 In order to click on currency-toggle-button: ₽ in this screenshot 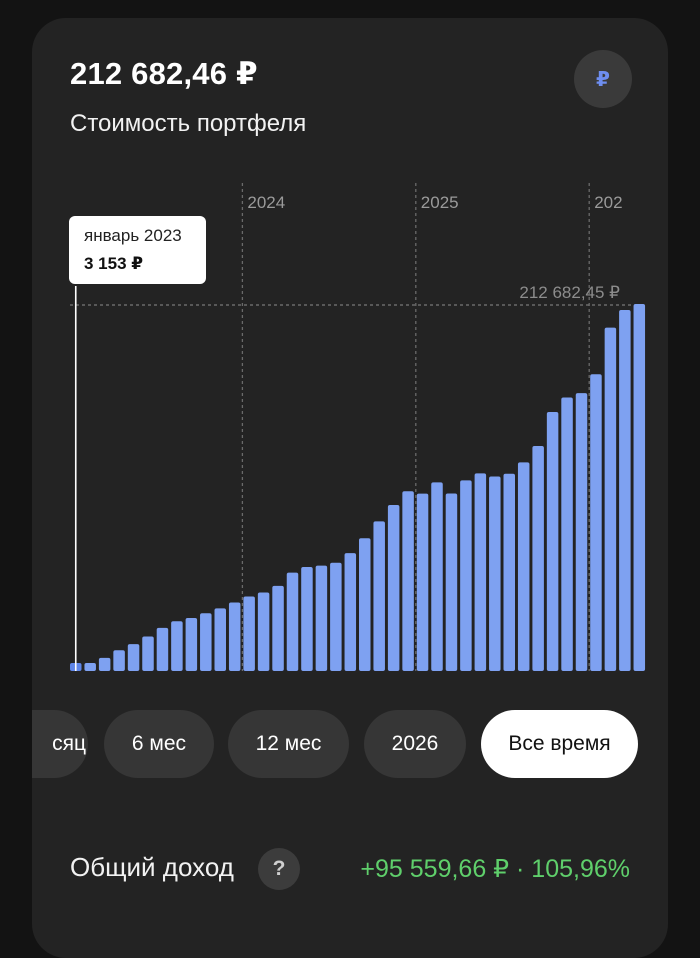, I will do `click(603, 79)`.